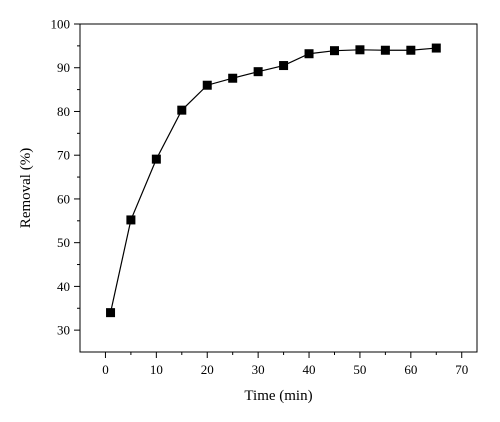 The width and height of the screenshot is (500, 422). What do you see at coordinates (207, 369) in the screenshot?
I see `x-tick-label: 20` at bounding box center [207, 369].